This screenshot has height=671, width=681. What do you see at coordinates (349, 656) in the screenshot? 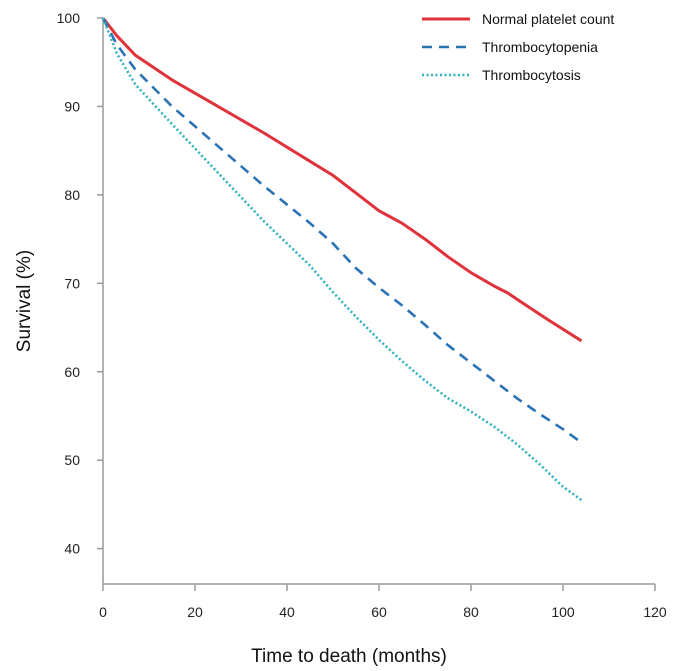
I see `x-axis-title: Time to death (months)` at bounding box center [349, 656].